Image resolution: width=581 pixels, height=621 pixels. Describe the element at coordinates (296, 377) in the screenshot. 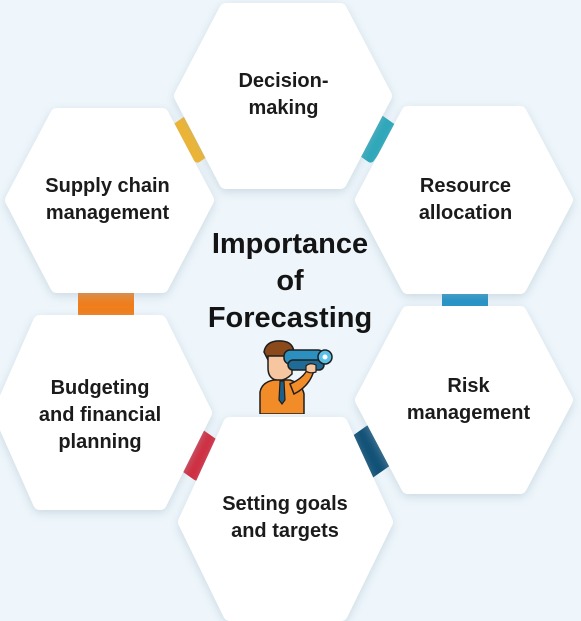

I see `person-with-binoculars-icon` at that location.